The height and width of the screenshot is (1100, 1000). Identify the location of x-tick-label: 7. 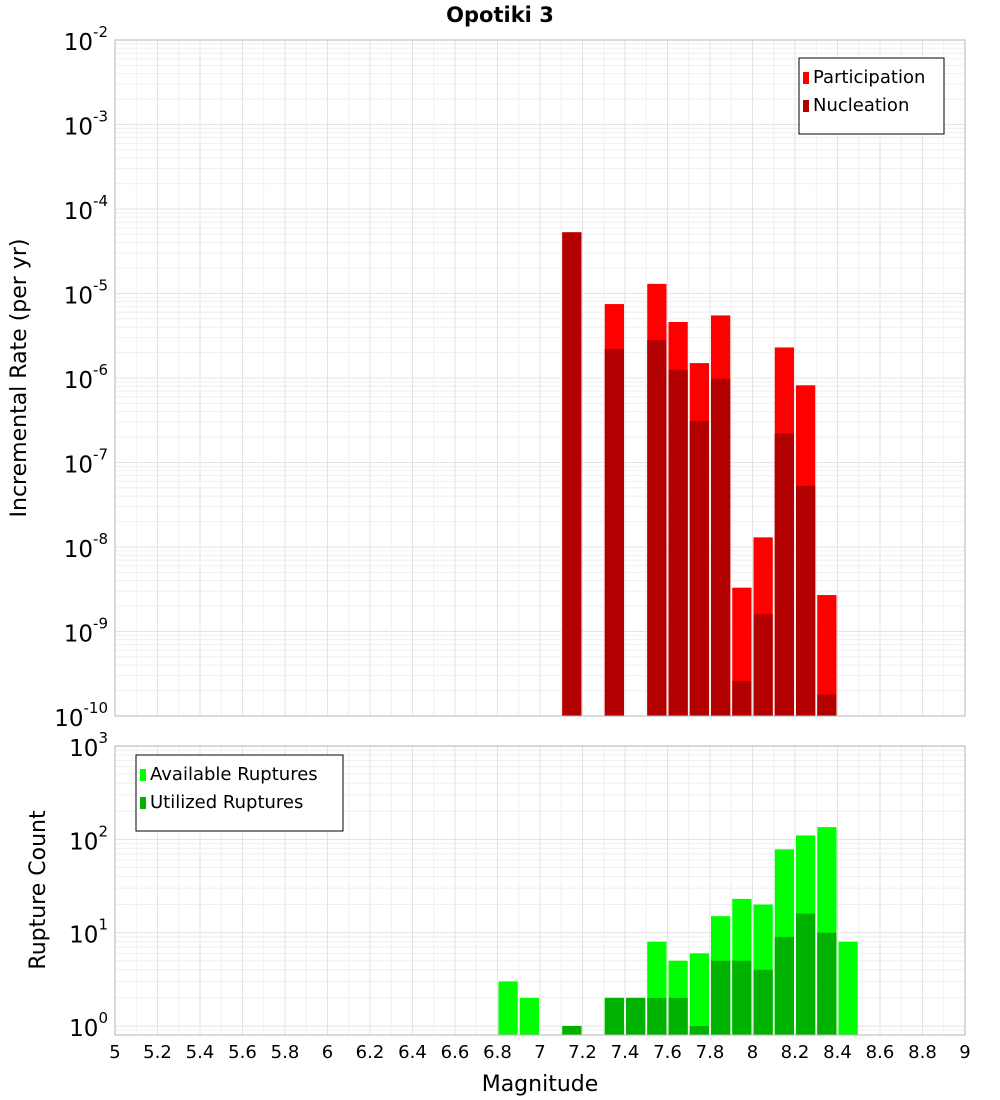
(539, 1052).